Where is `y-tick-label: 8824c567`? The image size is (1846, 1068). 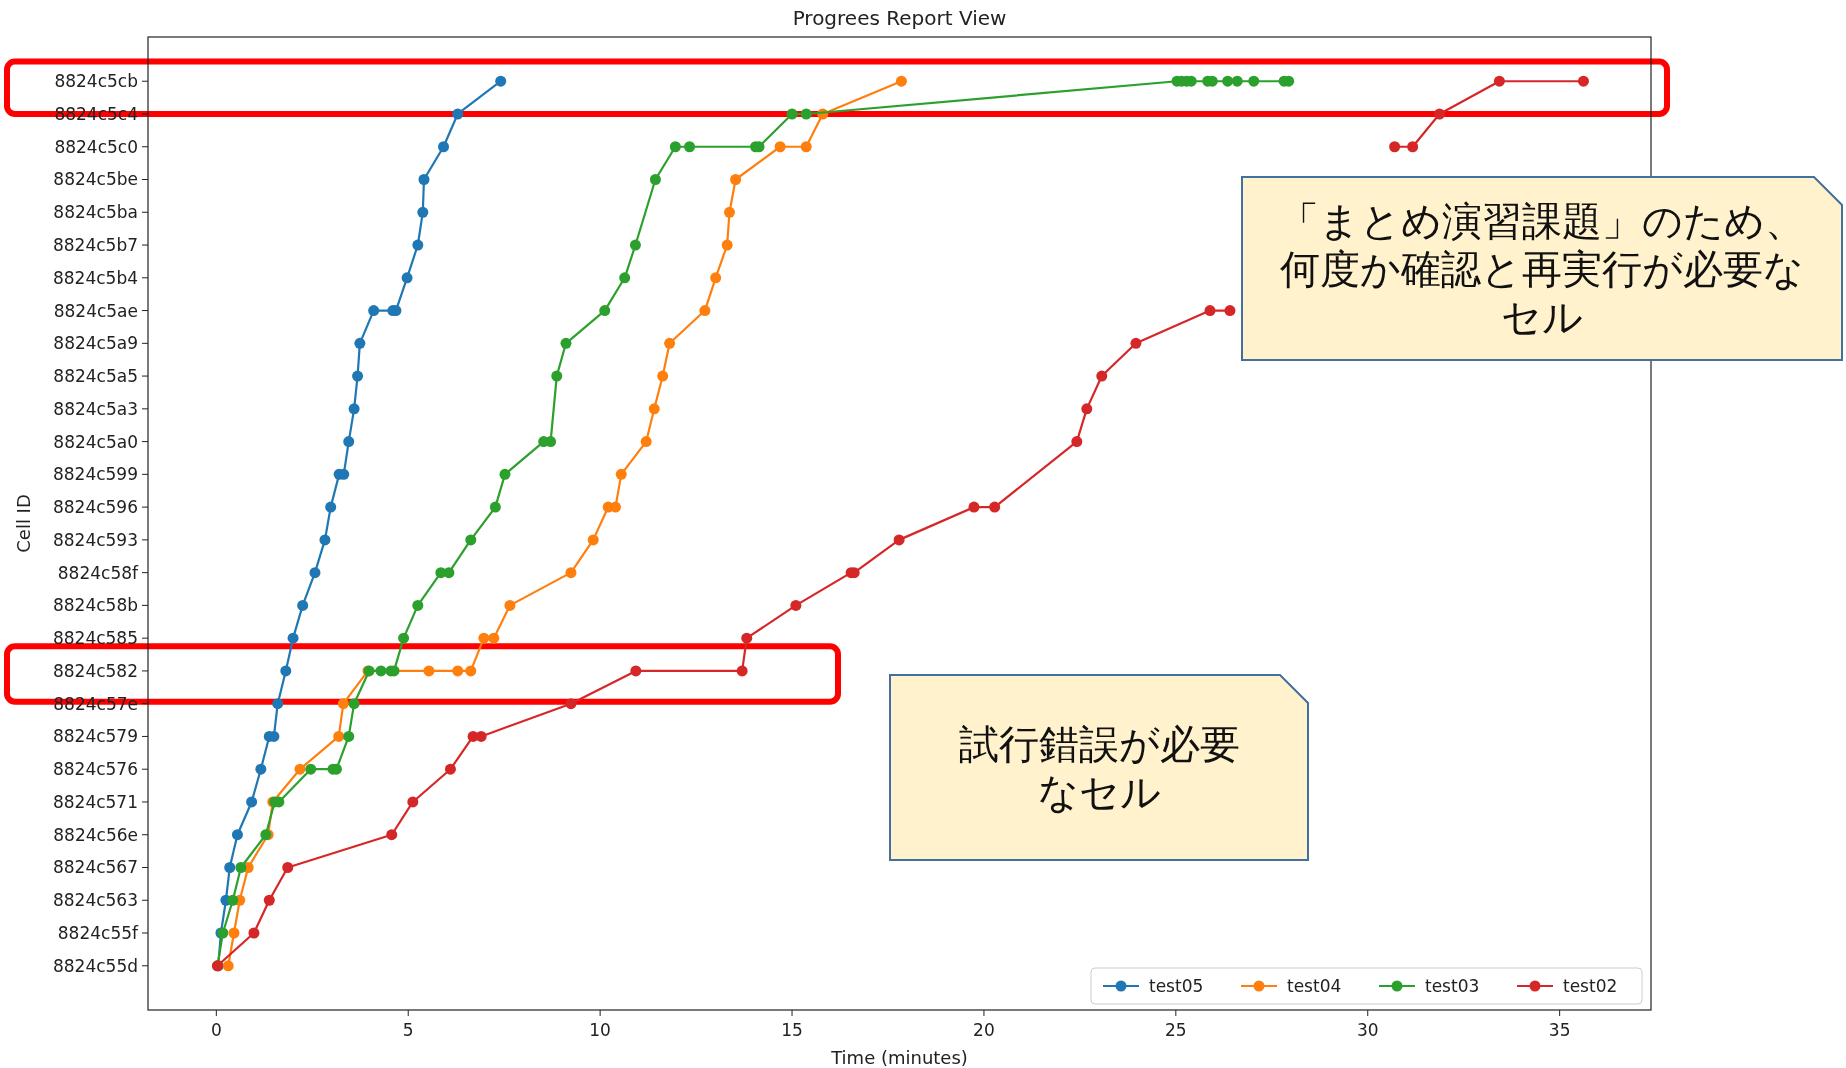
y-tick-label: 8824c567 is located at coordinates (95, 867).